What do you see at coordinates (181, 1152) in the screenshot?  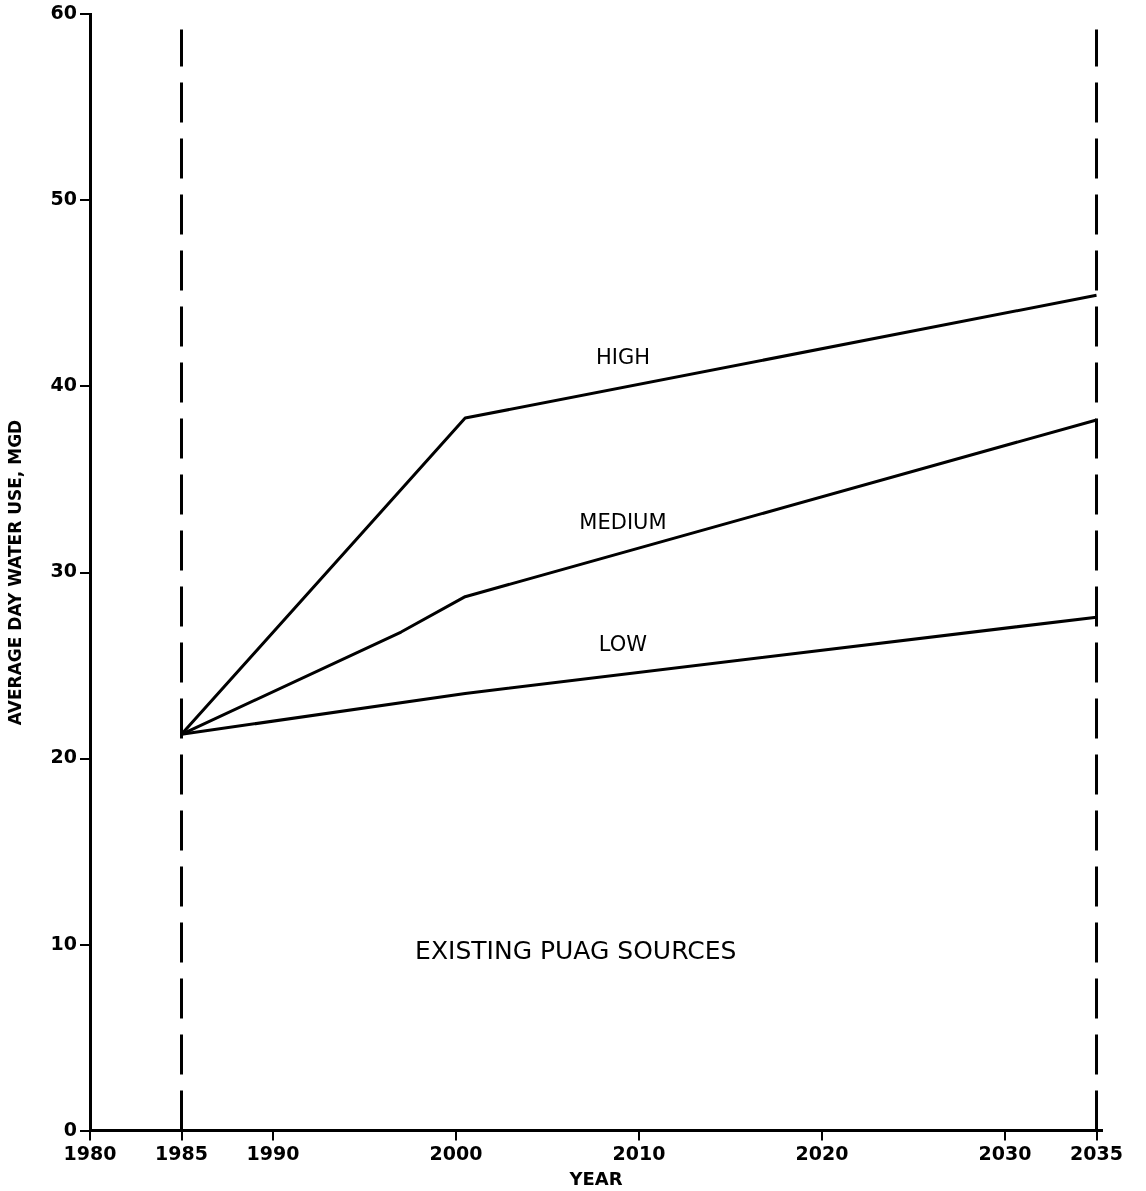 I see `x-tick-label: 1985` at bounding box center [181, 1152].